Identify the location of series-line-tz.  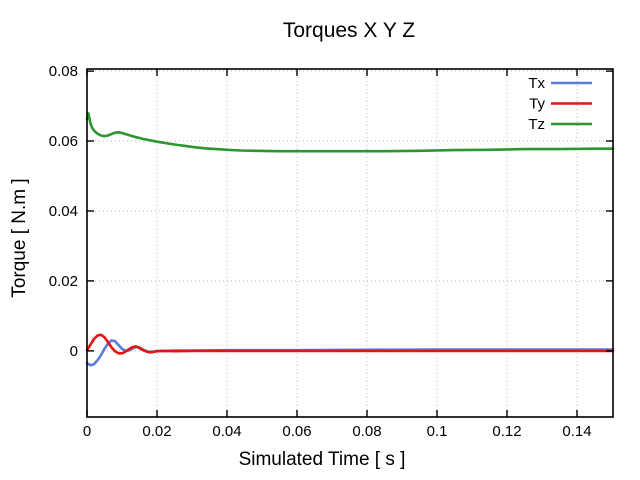
(350, 132).